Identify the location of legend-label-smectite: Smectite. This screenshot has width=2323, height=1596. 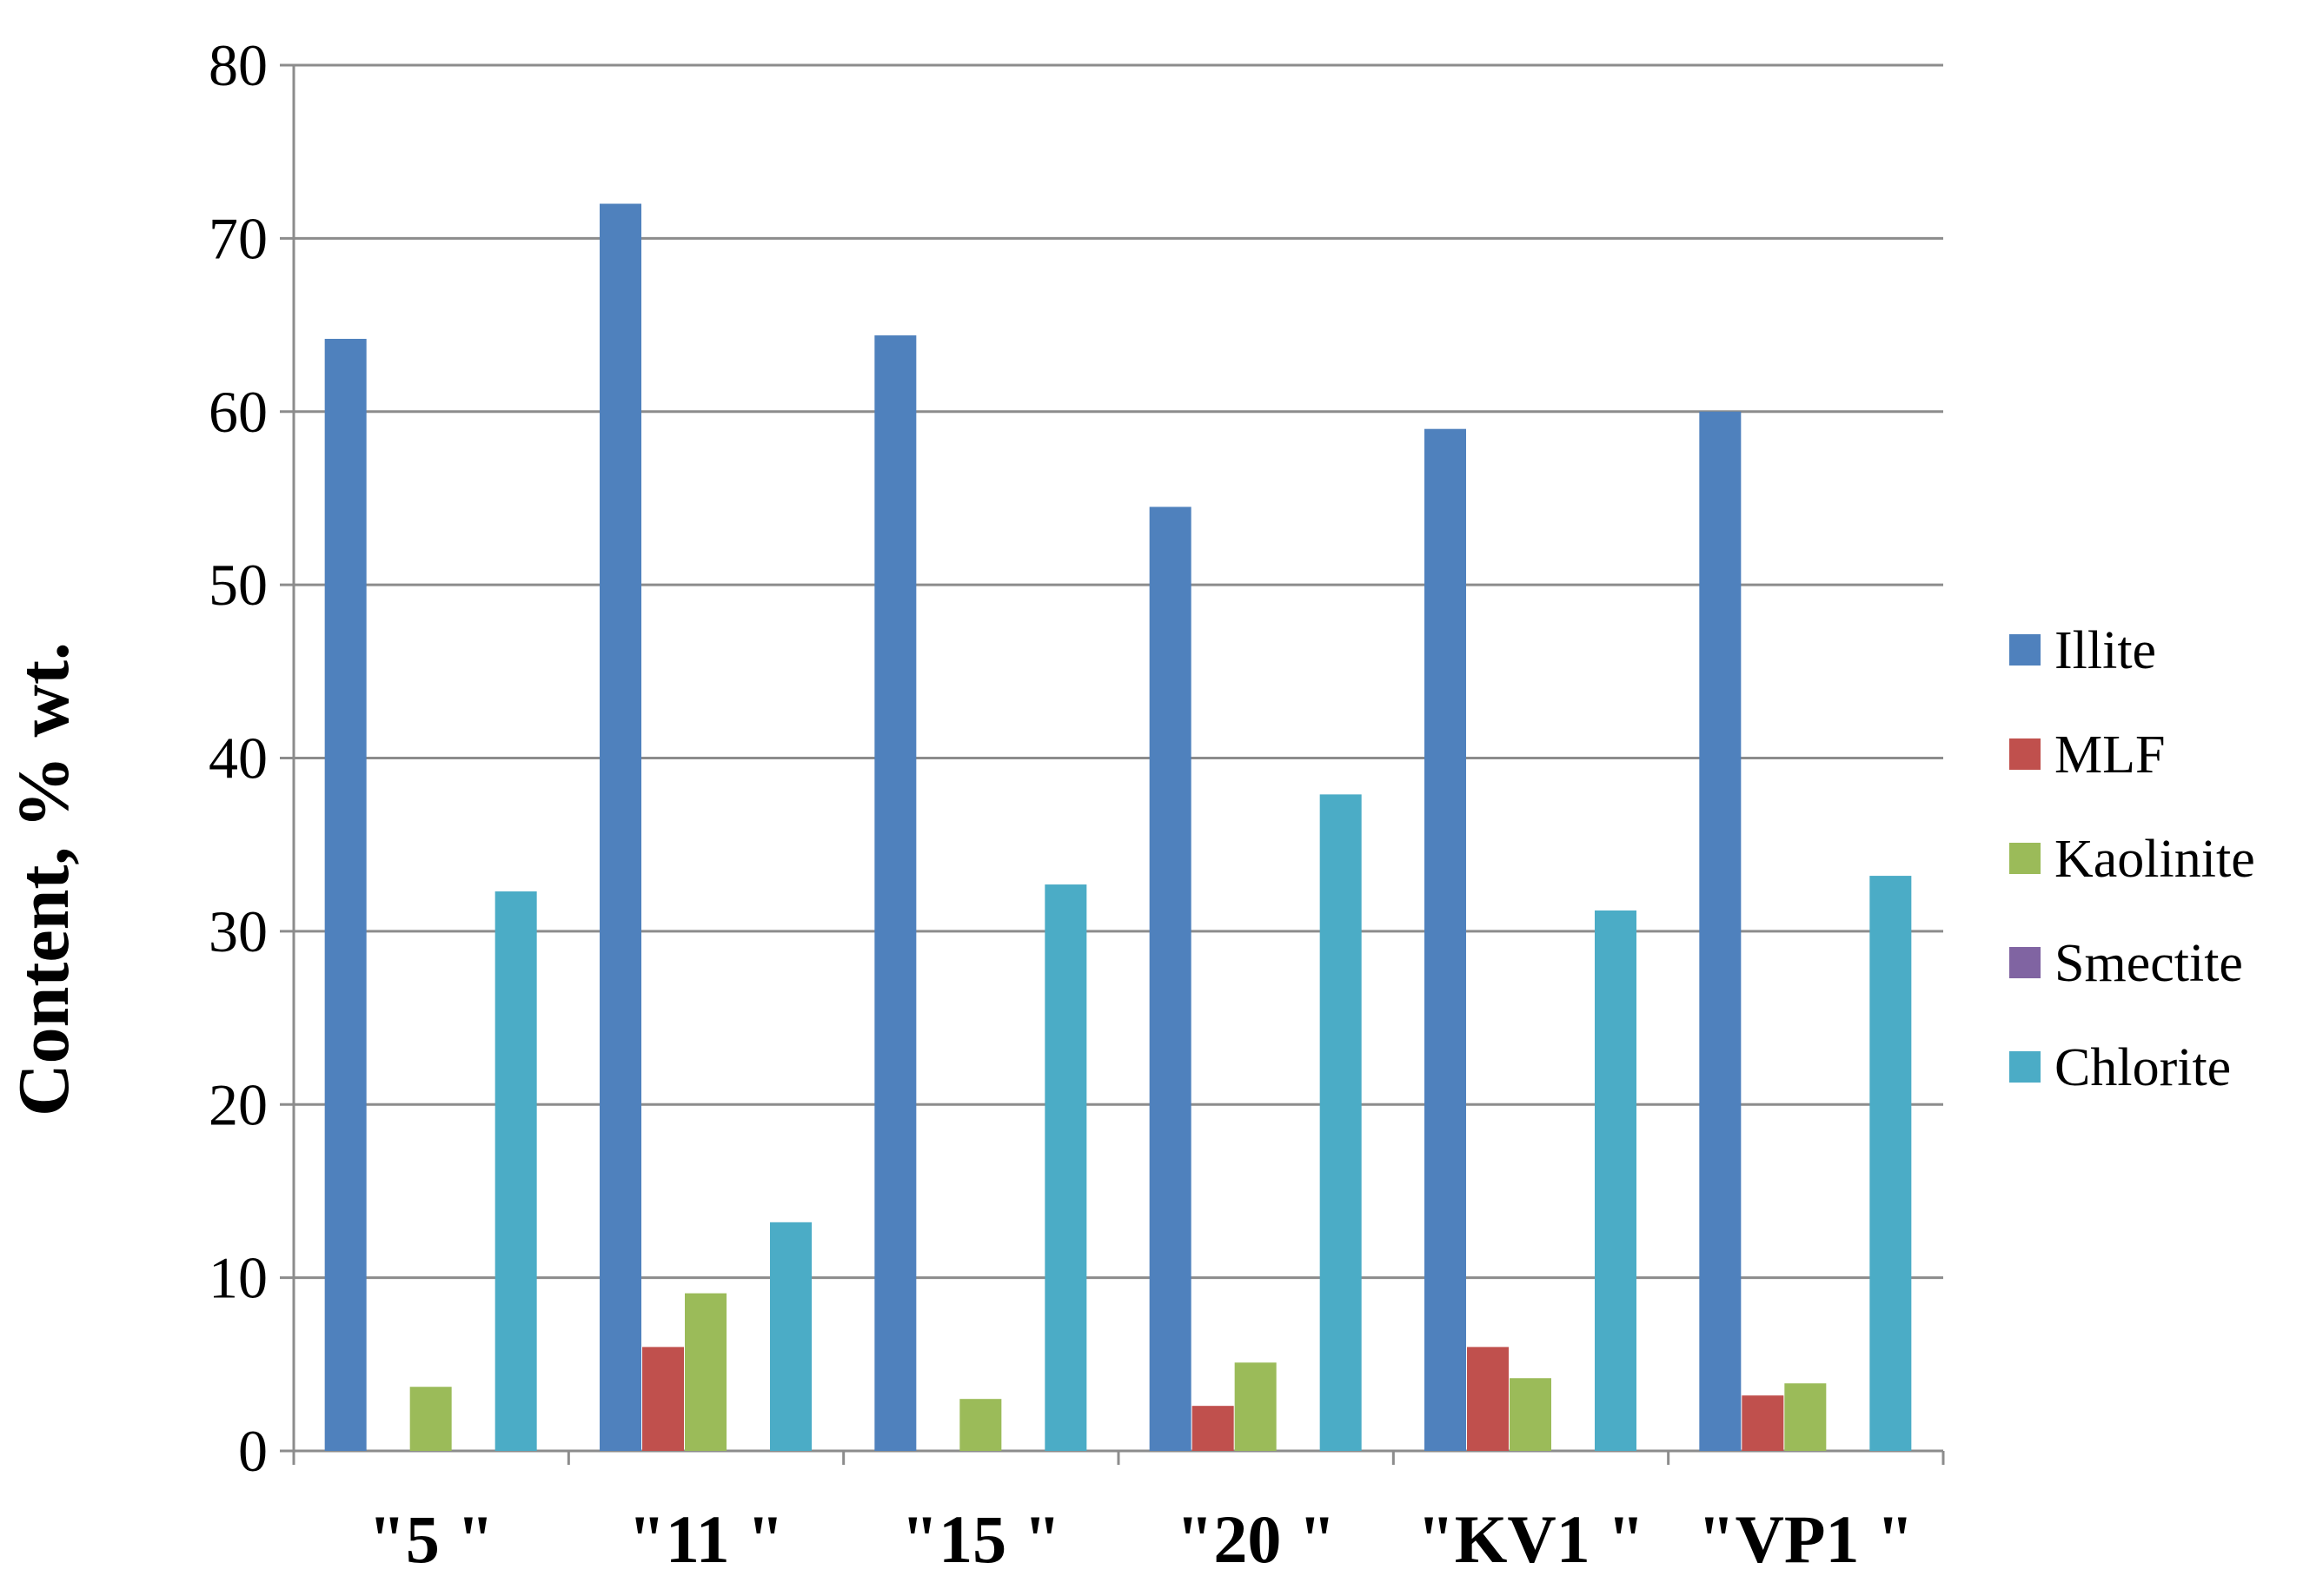
(2148, 963).